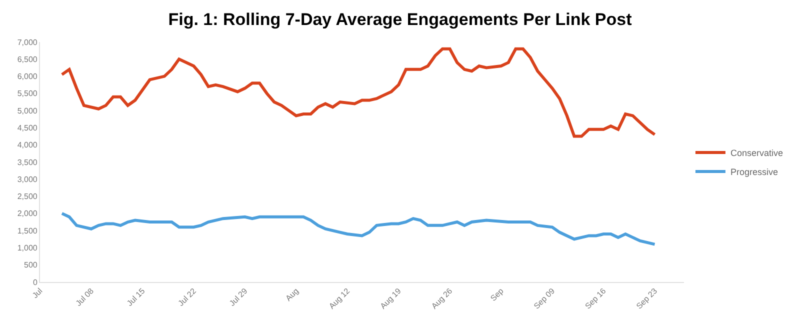  I want to click on y-tick-label: 500, so click(31, 265).